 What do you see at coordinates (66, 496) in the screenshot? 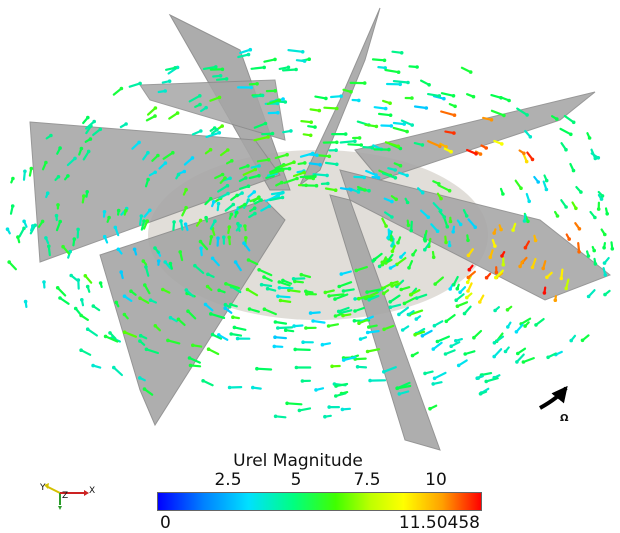
I see `orientation-axes-icon` at bounding box center [66, 496].